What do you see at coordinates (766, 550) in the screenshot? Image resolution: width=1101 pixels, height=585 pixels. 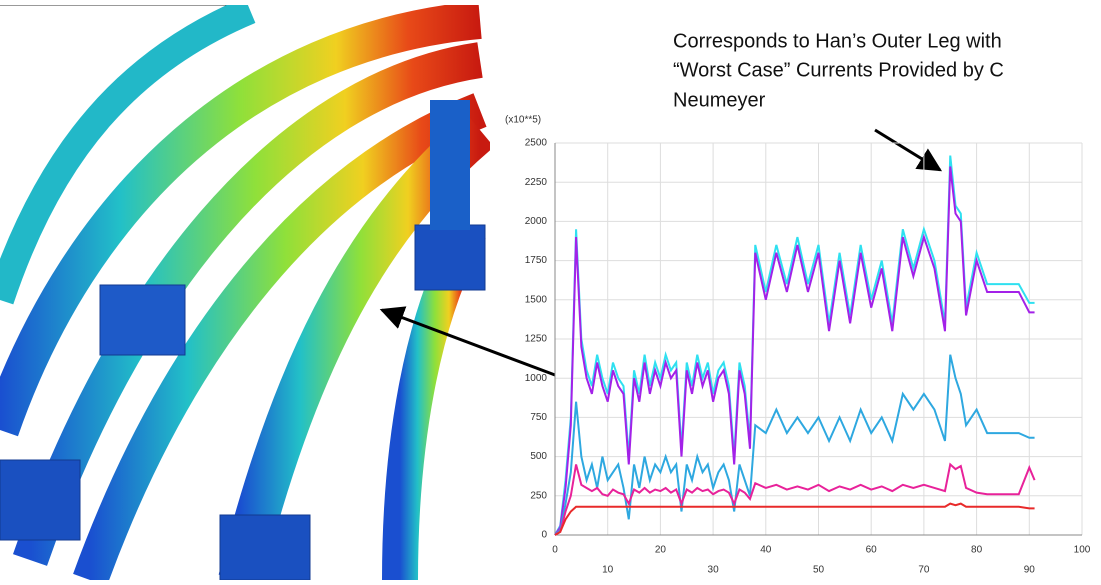 I see `x-tick-label: 40` at bounding box center [766, 550].